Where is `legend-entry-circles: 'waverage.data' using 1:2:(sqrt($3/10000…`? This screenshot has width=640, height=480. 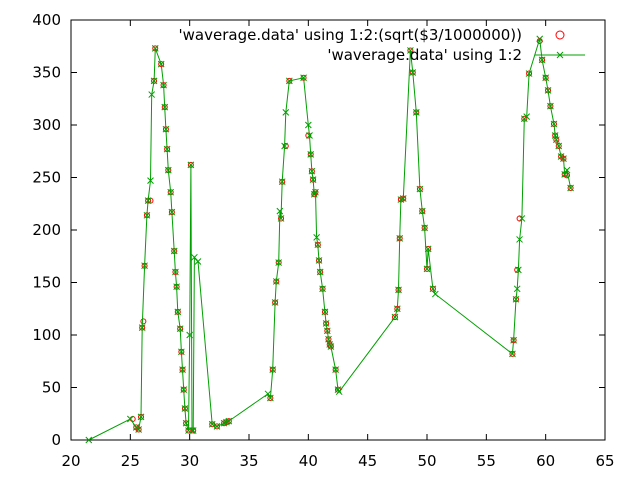 legend-entry-circles: 'waverage.data' using 1:2:(sqrt($3/10000… is located at coordinates (350, 35).